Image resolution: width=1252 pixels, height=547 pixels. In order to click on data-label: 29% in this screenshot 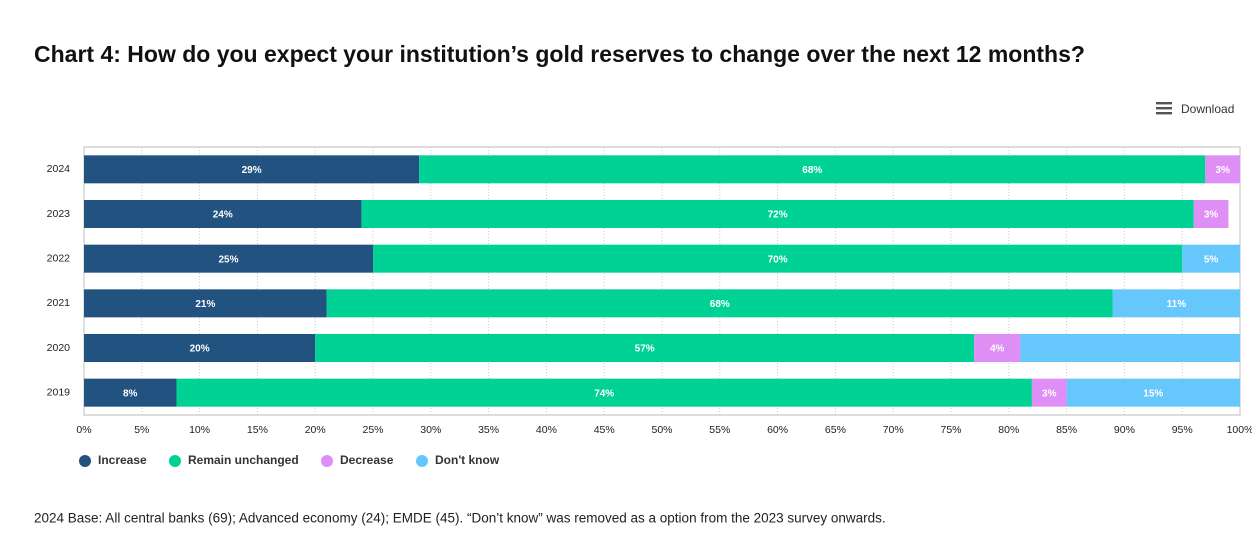, I will do `click(252, 170)`.